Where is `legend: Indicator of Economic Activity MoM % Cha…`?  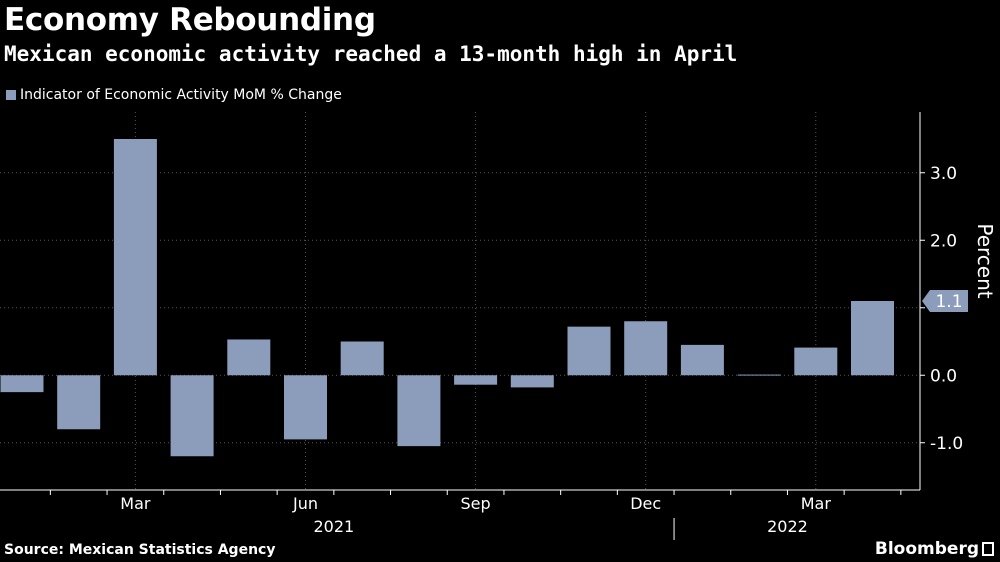 legend: Indicator of Economic Activity MoM % Cha… is located at coordinates (174, 95).